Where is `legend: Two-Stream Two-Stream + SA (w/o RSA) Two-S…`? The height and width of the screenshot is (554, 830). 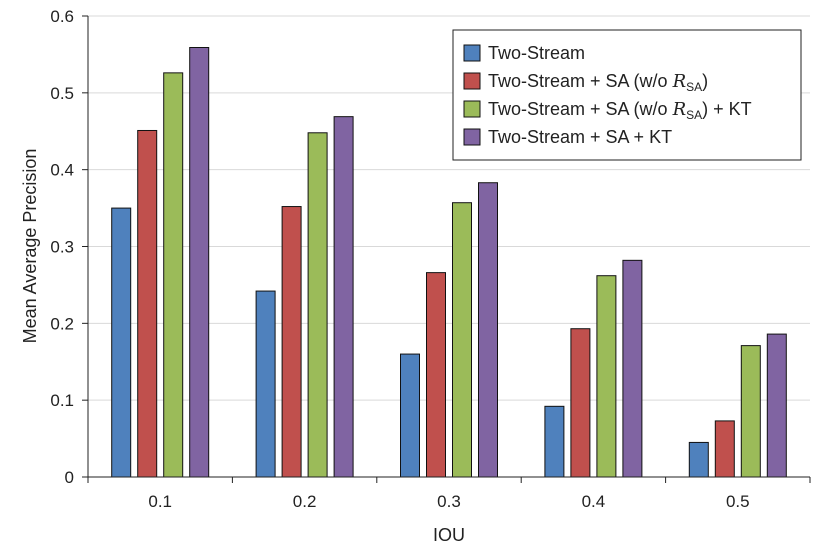 legend: Two-Stream Two-Stream + SA (w/o RSA) Two-S… is located at coordinates (627, 95).